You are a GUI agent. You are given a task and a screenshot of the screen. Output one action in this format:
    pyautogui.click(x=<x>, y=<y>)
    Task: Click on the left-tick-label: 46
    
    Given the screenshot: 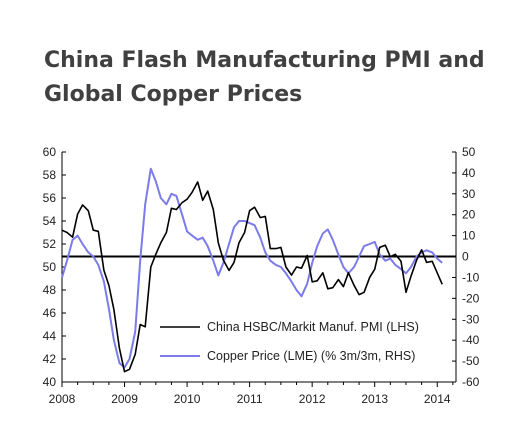 What is the action you would take?
    pyautogui.click(x=50, y=313)
    